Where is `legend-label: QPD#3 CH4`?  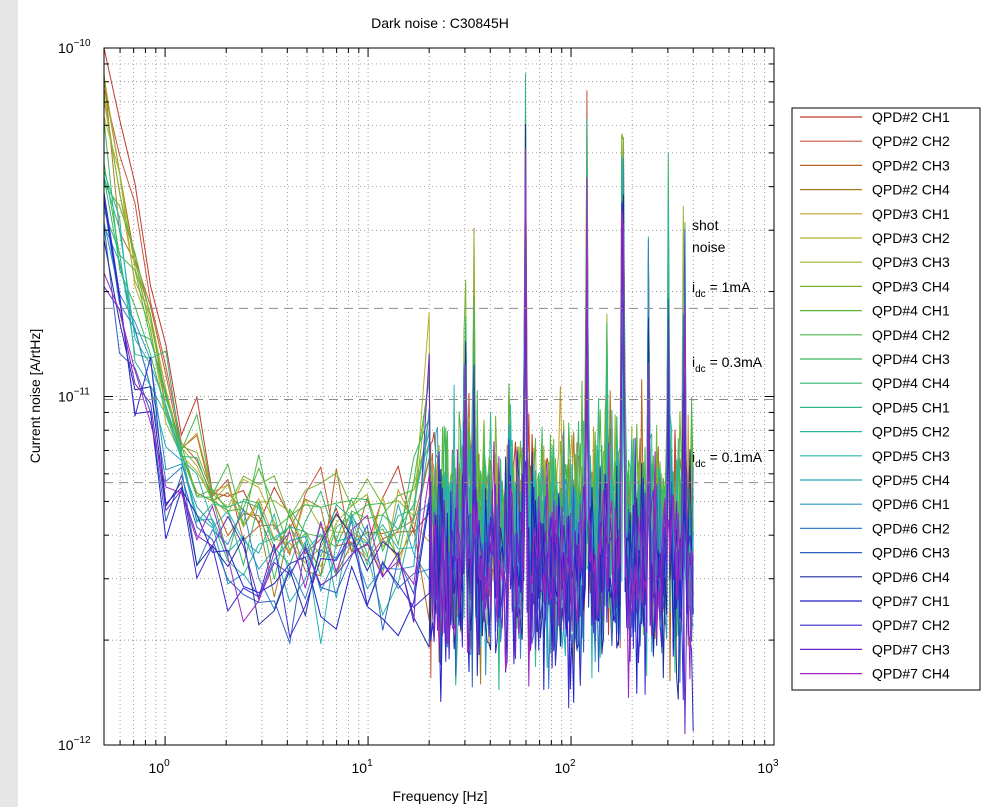
legend-label: QPD#3 CH4 is located at coordinates (911, 286).